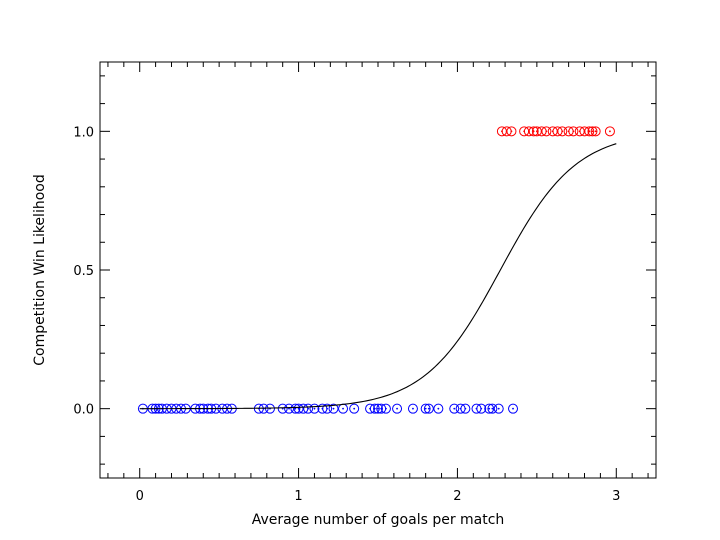 The width and height of the screenshot is (720, 540). What do you see at coordinates (298, 496) in the screenshot?
I see `x-tick-label: 1` at bounding box center [298, 496].